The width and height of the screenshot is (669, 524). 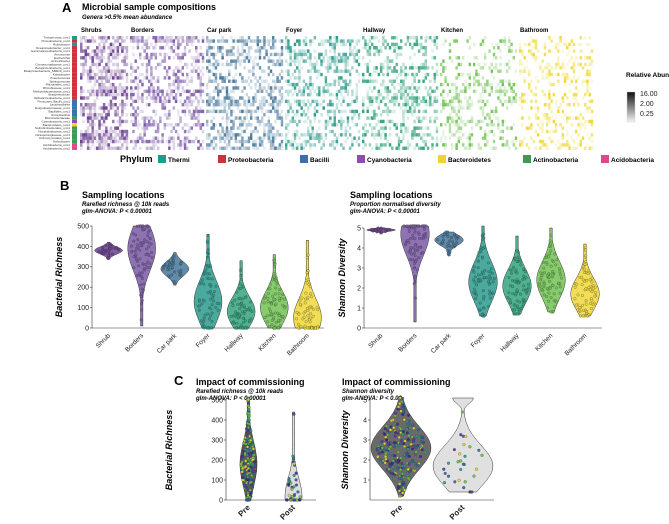 I want to click on heatmap-column-title: Shrubs, so click(x=91, y=31).